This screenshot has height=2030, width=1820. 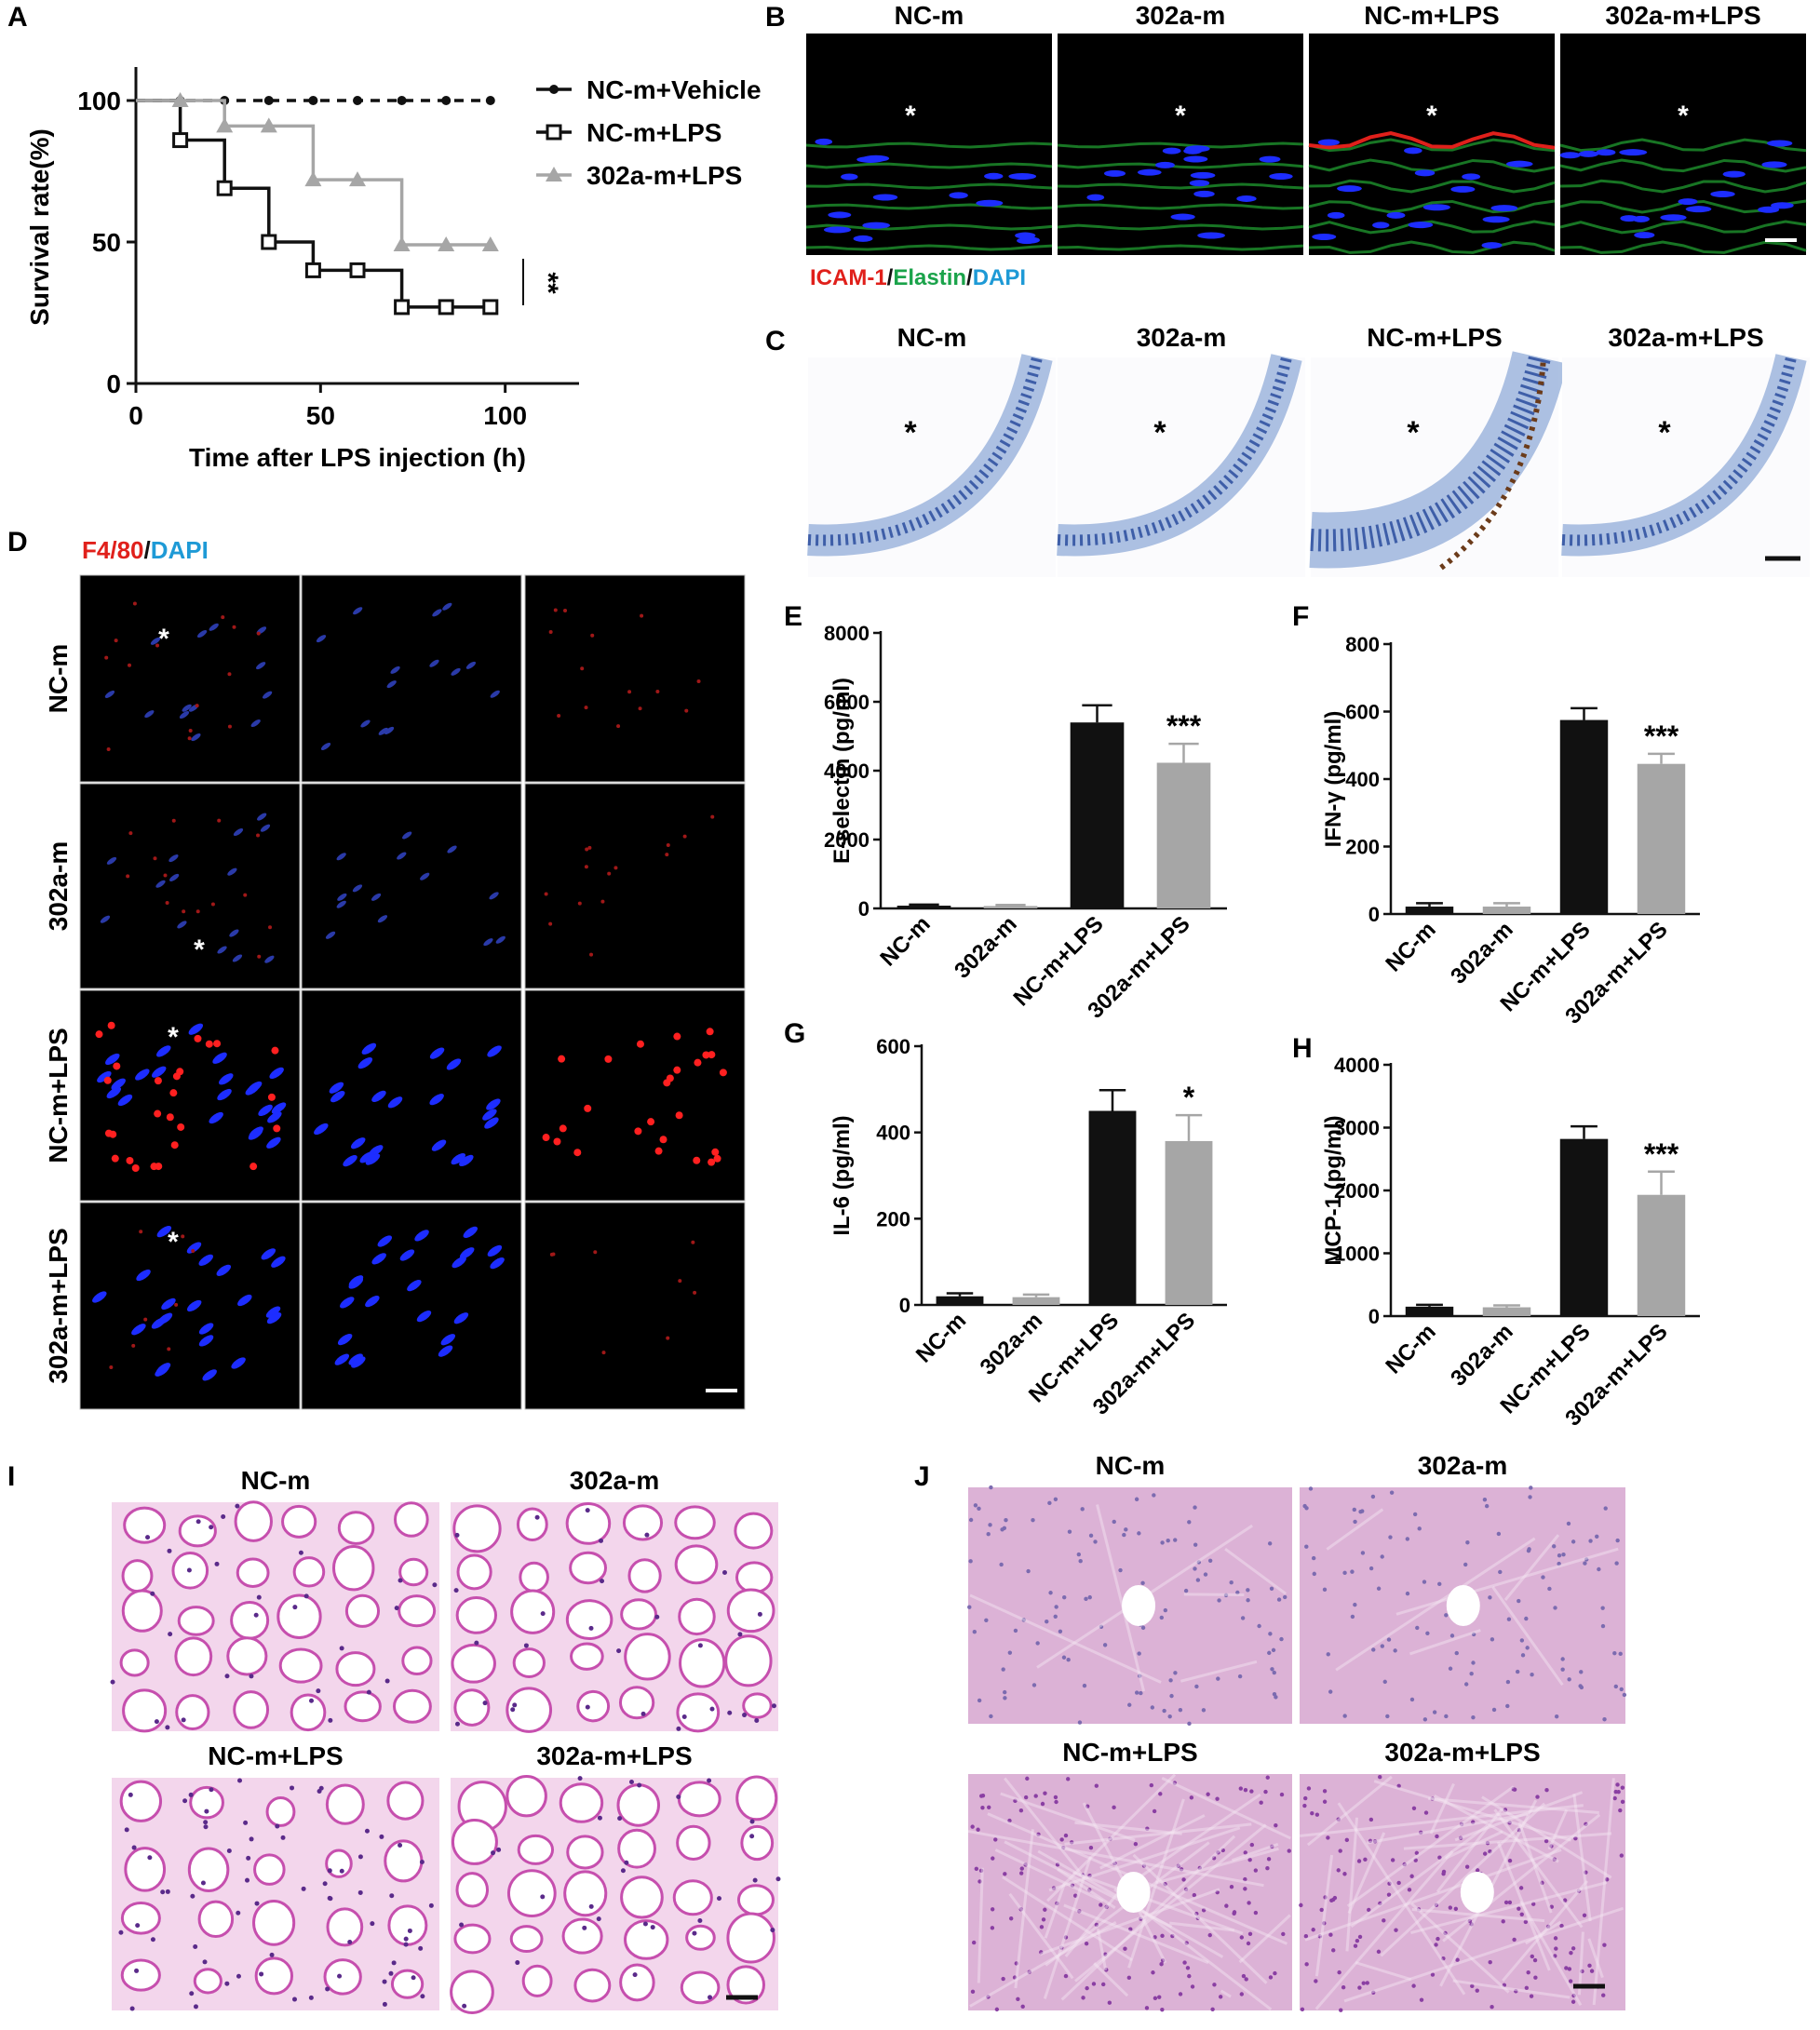 I want to click on y-tick-label: 2000, so click(x=1357, y=1191).